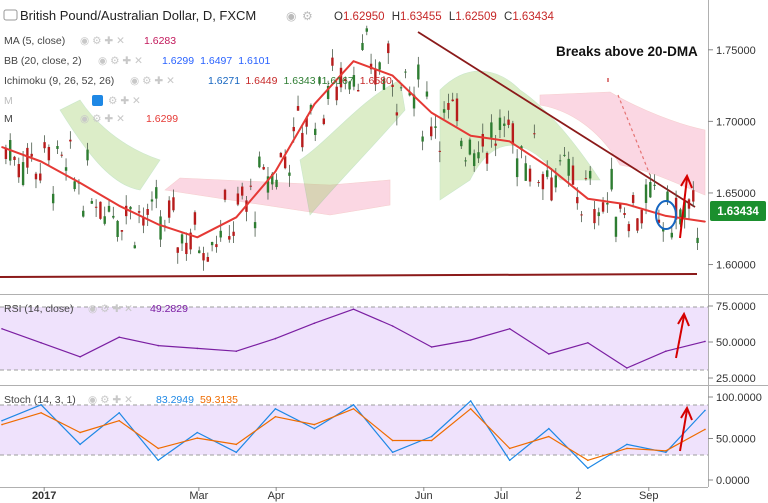 The image size is (768, 503). I want to click on support-line, so click(349, 275).